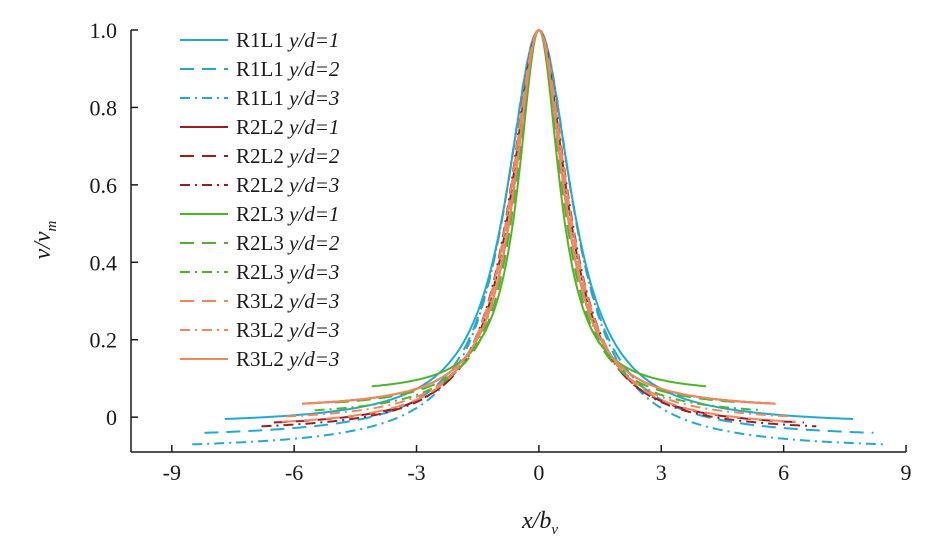 Image resolution: width=935 pixels, height=541 pixels. What do you see at coordinates (416, 472) in the screenshot?
I see `x-tick-label: -3` at bounding box center [416, 472].